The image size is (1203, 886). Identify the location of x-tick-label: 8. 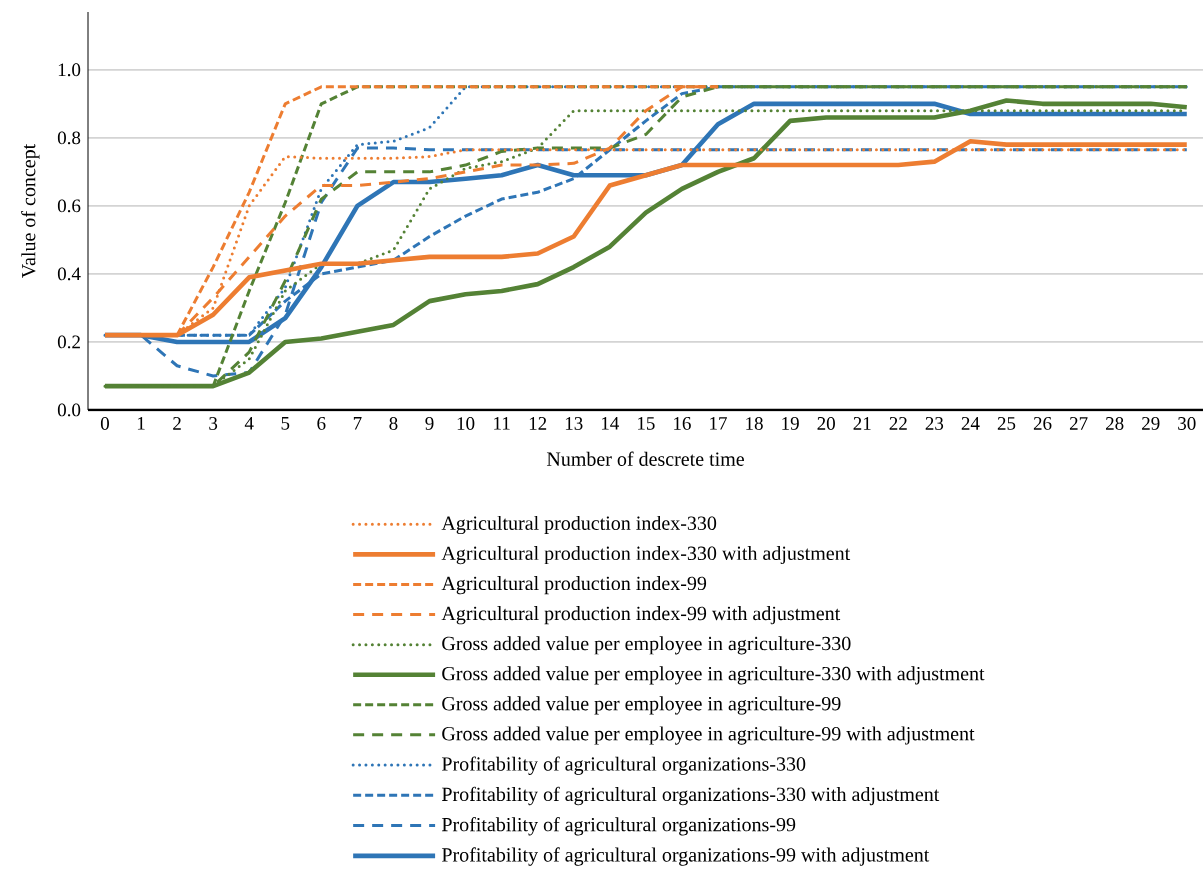
(393, 423).